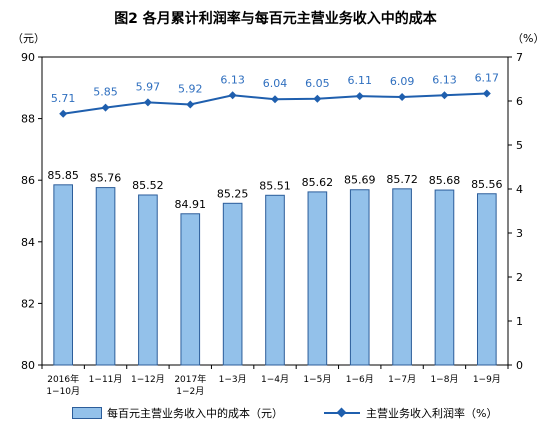 The height and width of the screenshot is (440, 551). Describe the element at coordinates (63, 379) in the screenshot. I see `x-axis-category-label: 2016年` at that location.